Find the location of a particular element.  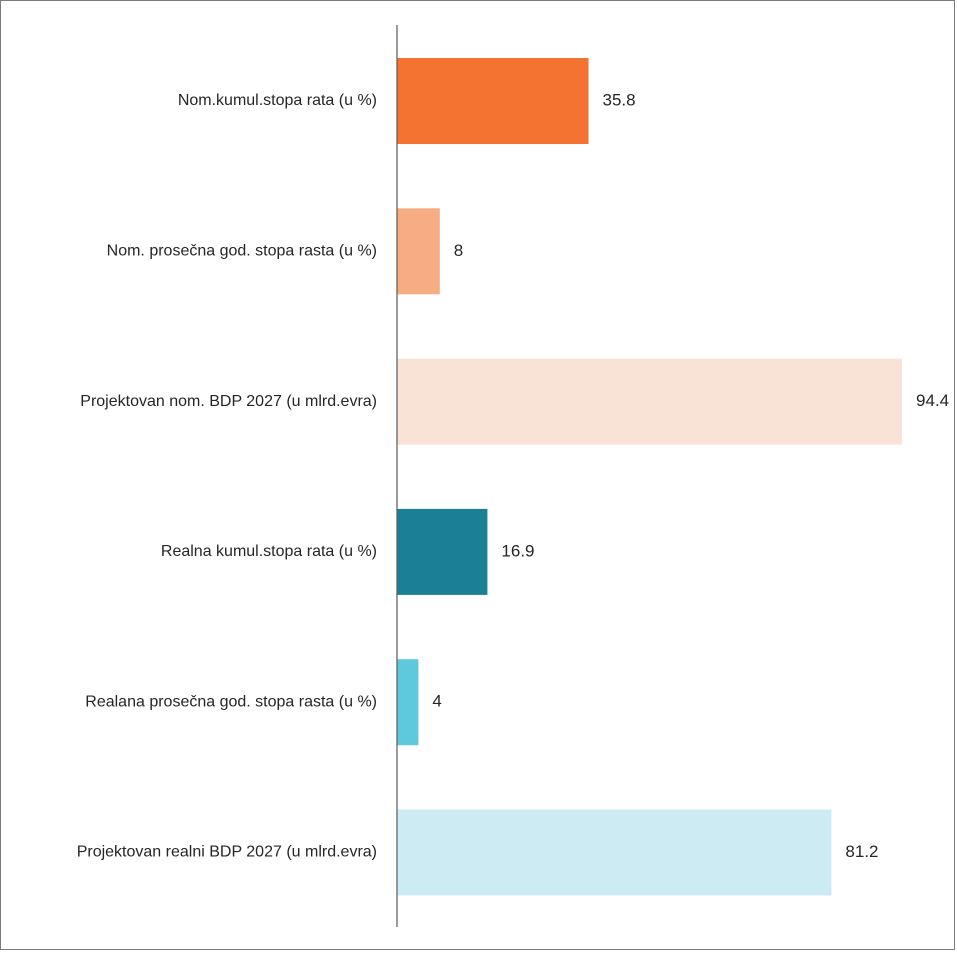

value-label-3: 94.4 is located at coordinates (932, 400).